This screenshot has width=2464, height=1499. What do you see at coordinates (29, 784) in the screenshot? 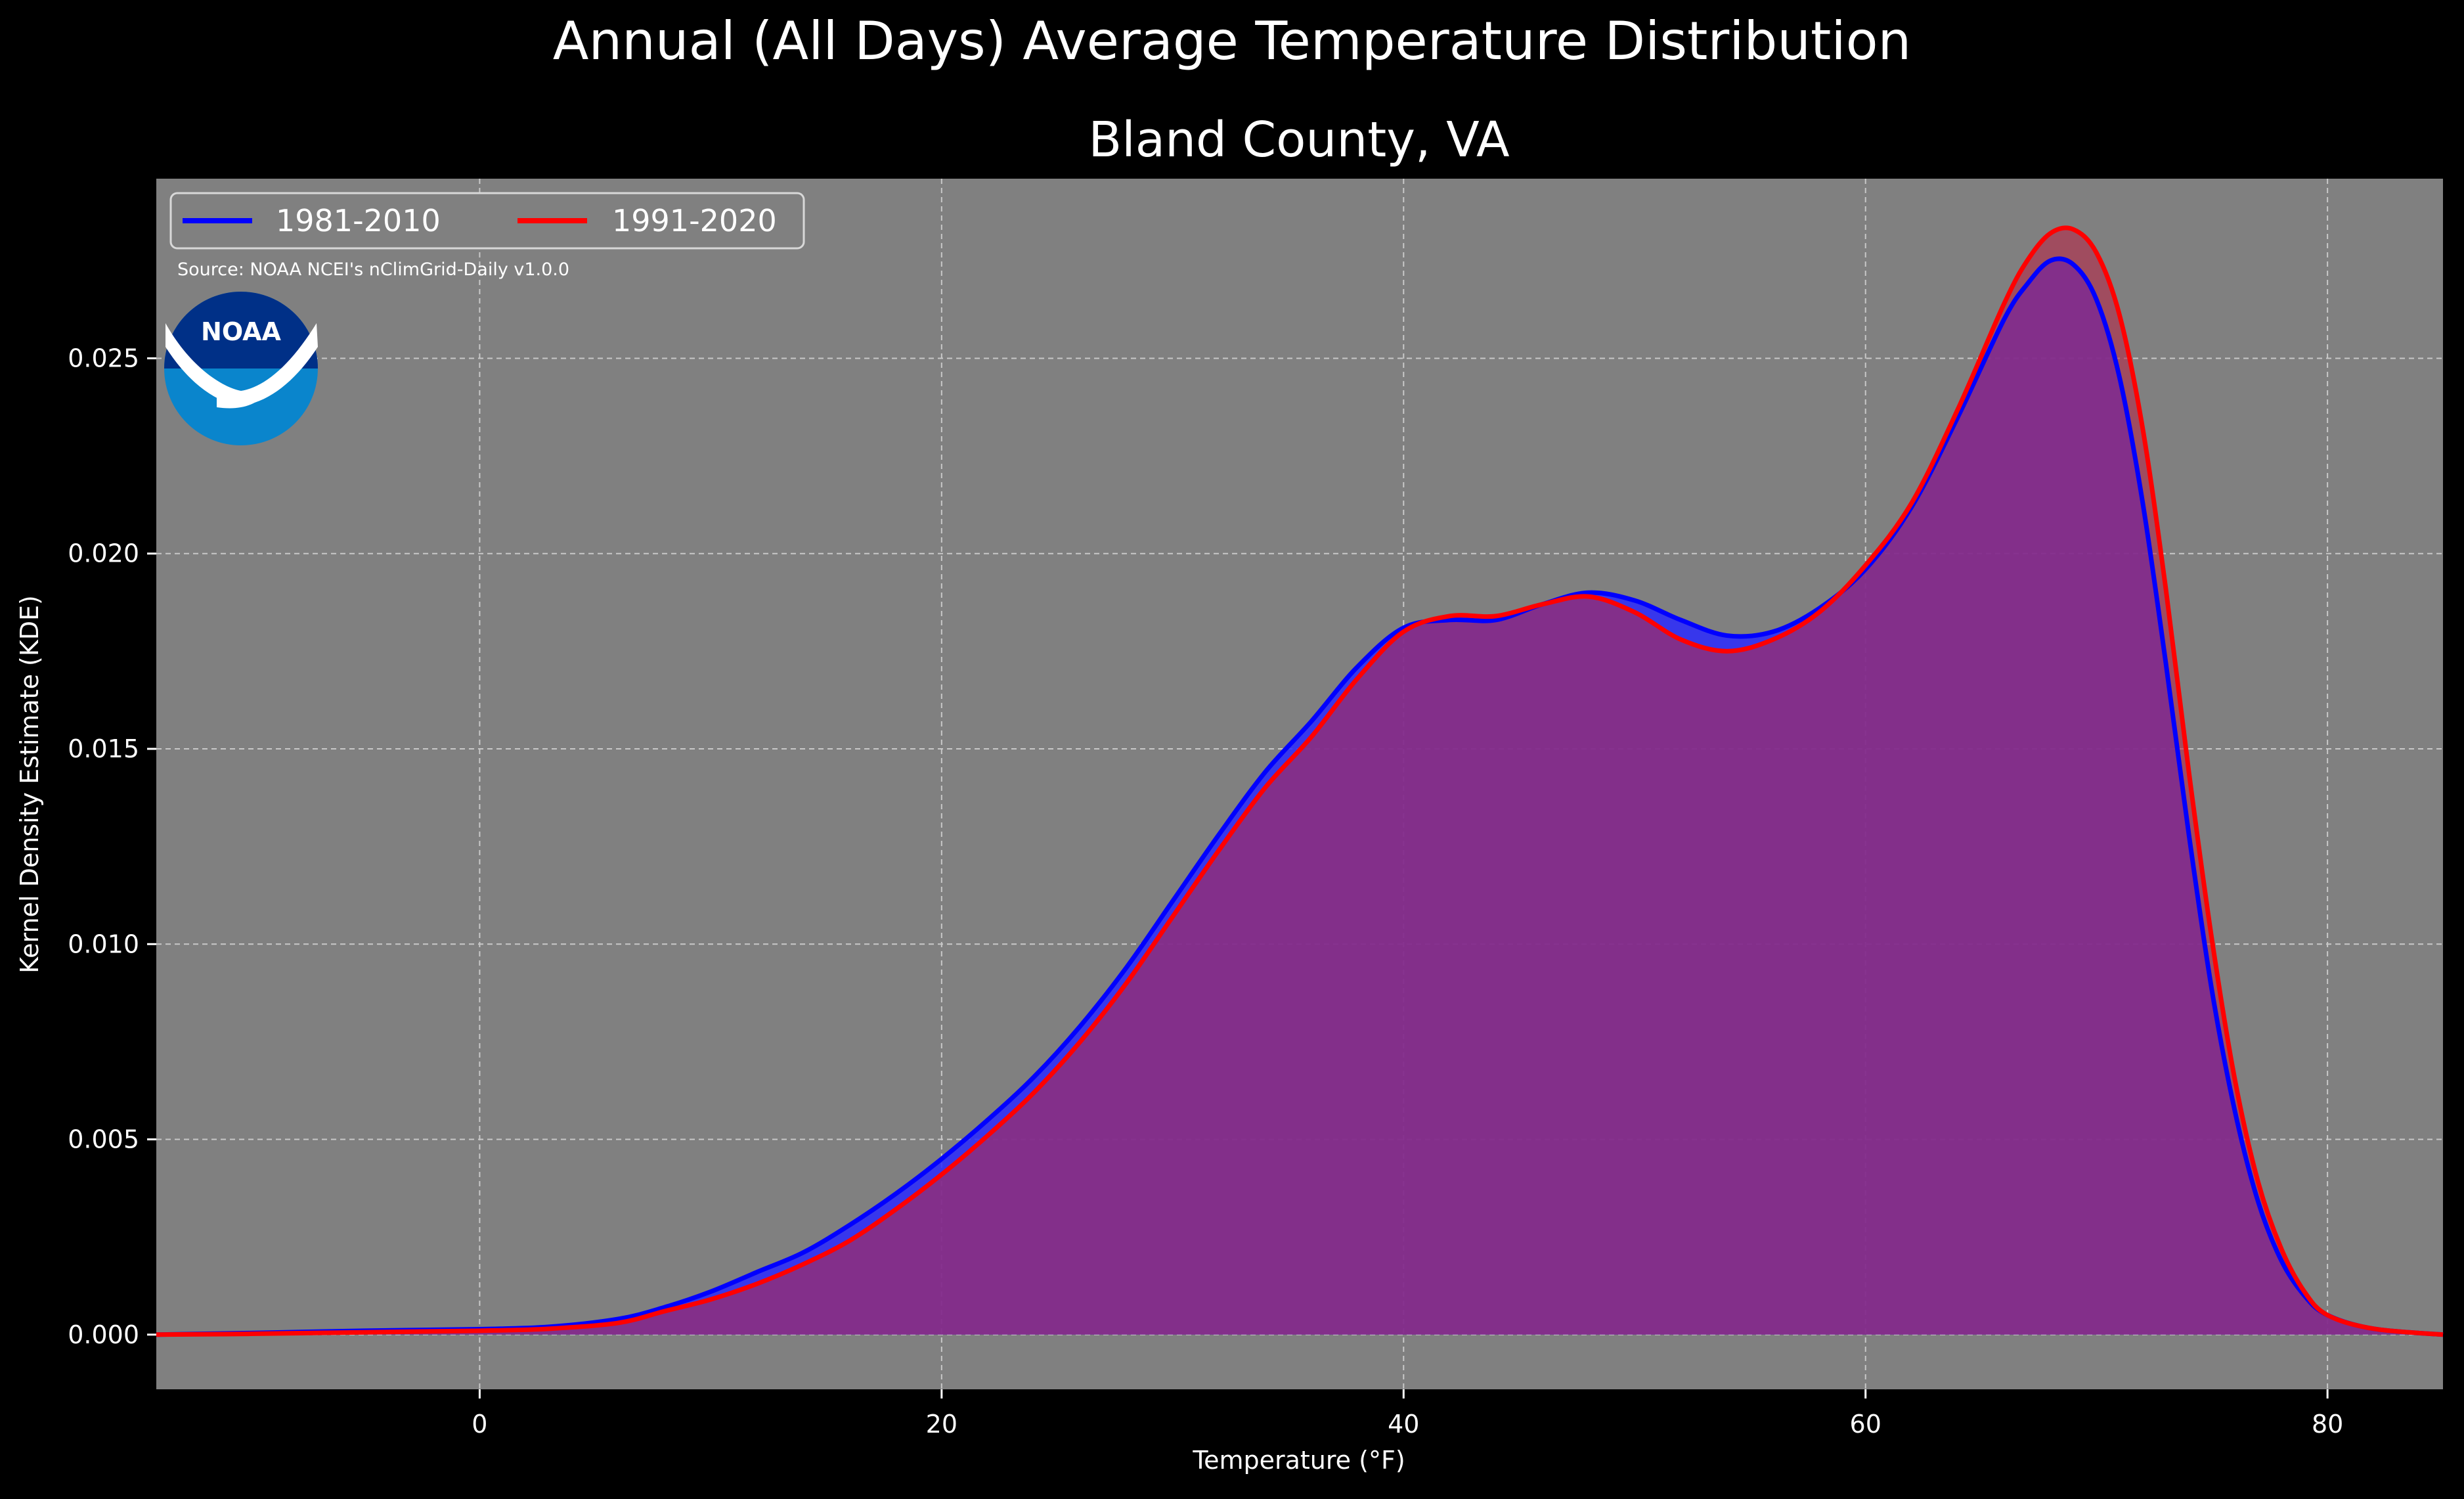
I see `y-axis-label: Kernel Density Estimate (KDE)` at bounding box center [29, 784].